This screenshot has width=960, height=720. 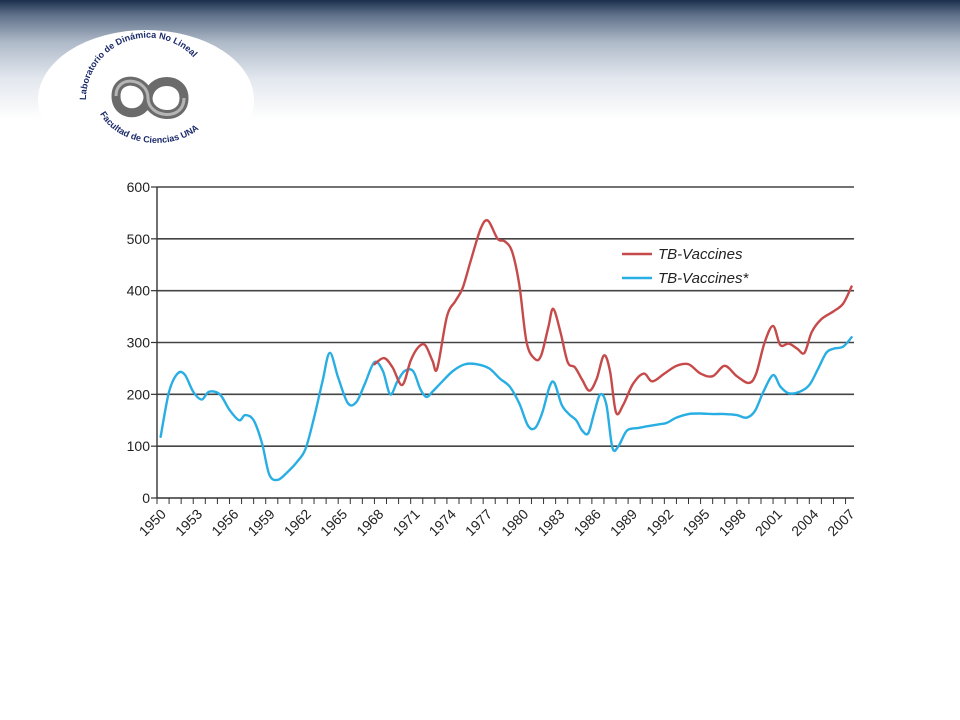 What do you see at coordinates (703, 278) in the screenshot?
I see `legend-label: TB-Vaccines*` at bounding box center [703, 278].